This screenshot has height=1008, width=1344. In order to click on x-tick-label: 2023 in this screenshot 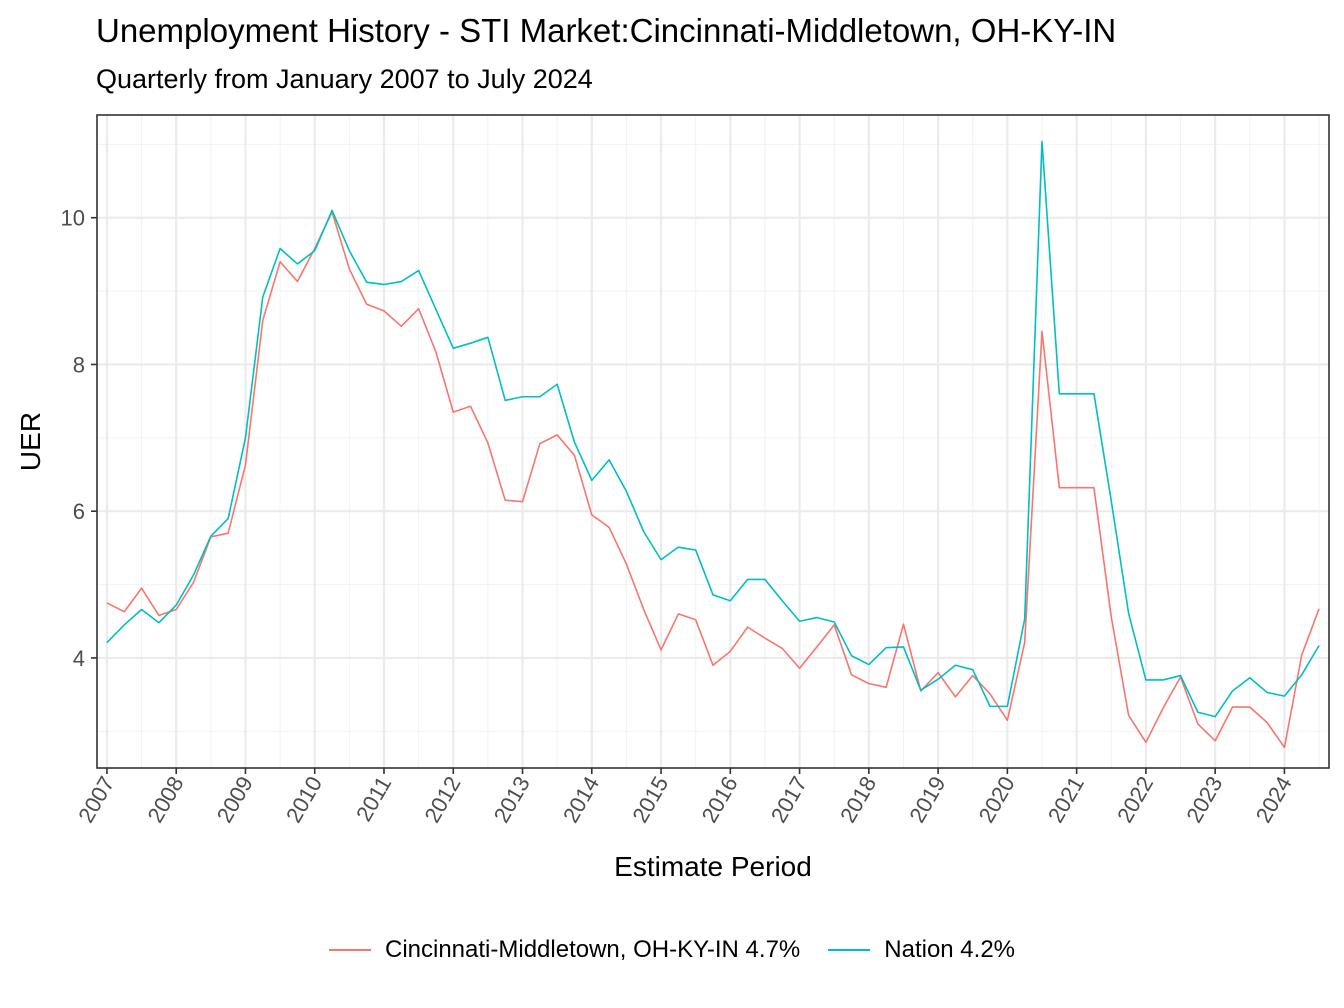, I will do `click(1204, 799)`.